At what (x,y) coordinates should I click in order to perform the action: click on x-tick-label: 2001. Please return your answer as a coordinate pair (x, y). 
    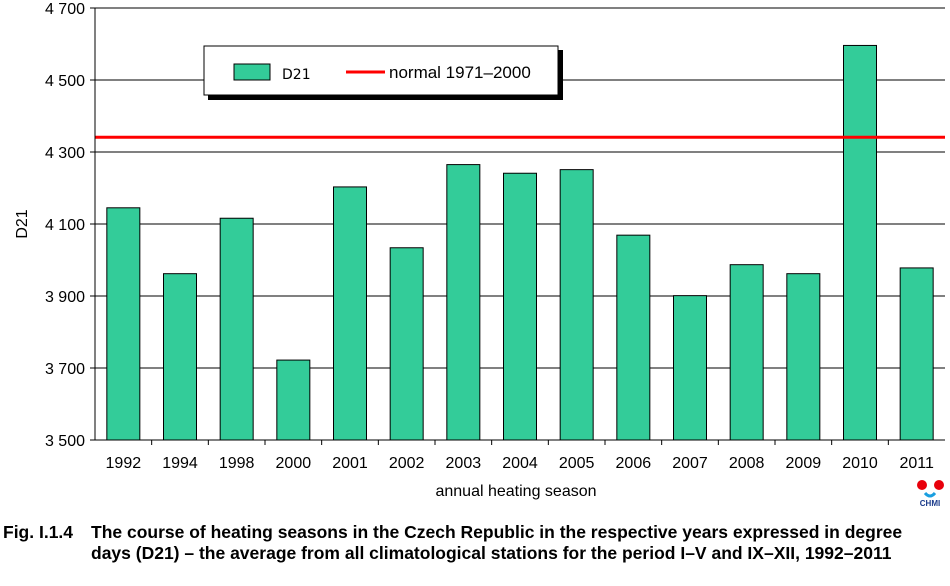
    Looking at the image, I should click on (350, 463).